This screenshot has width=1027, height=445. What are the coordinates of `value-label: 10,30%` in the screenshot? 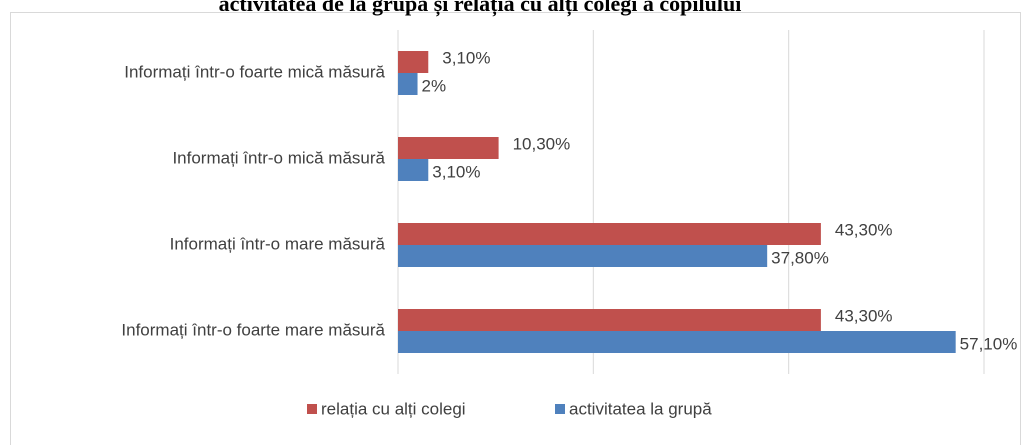 It's located at (542, 143).